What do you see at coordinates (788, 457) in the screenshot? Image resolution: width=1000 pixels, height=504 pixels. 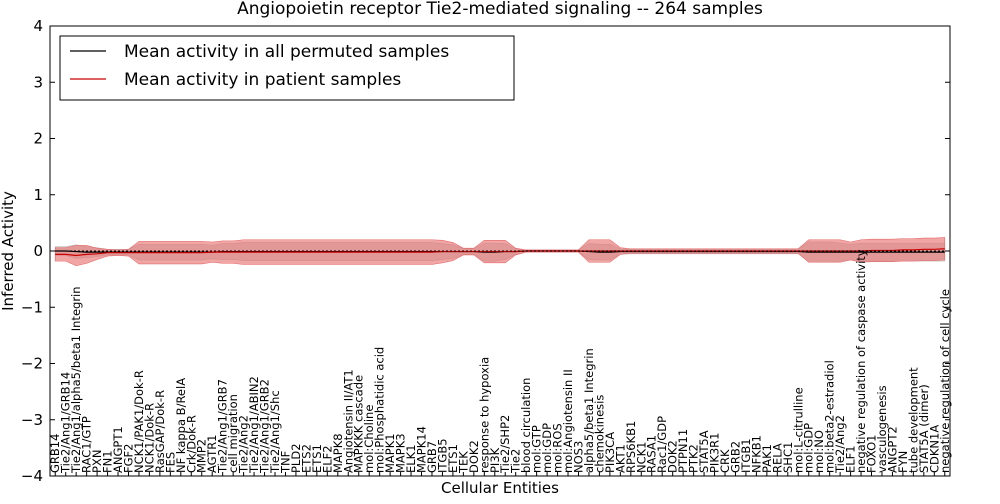 I see `x-tick-label: SHC1` at bounding box center [788, 457].